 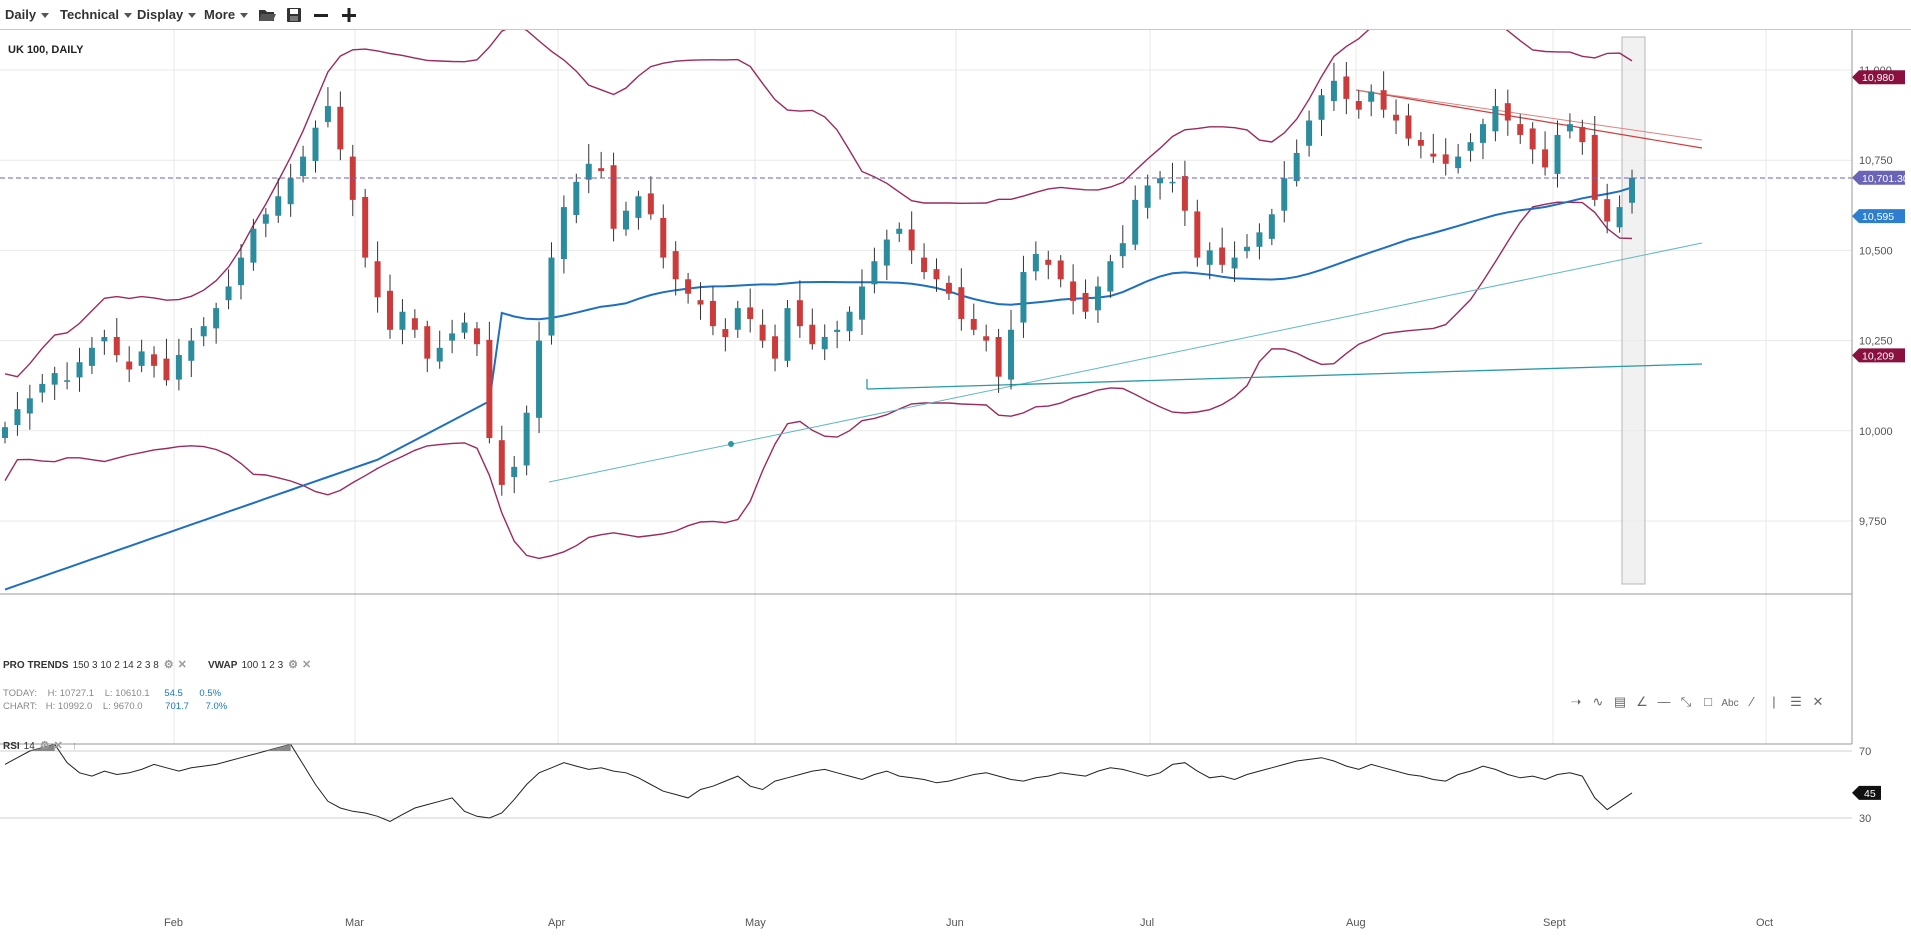 I want to click on pointer-arrow-icon: ➝, so click(x=1576, y=701).